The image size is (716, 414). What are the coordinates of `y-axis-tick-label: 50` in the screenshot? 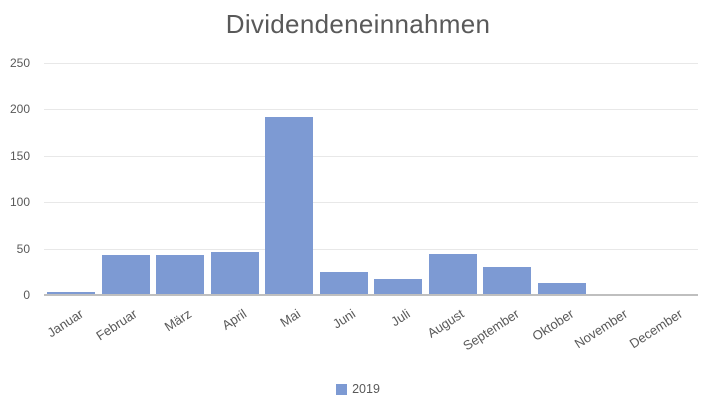 It's located at (23, 248).